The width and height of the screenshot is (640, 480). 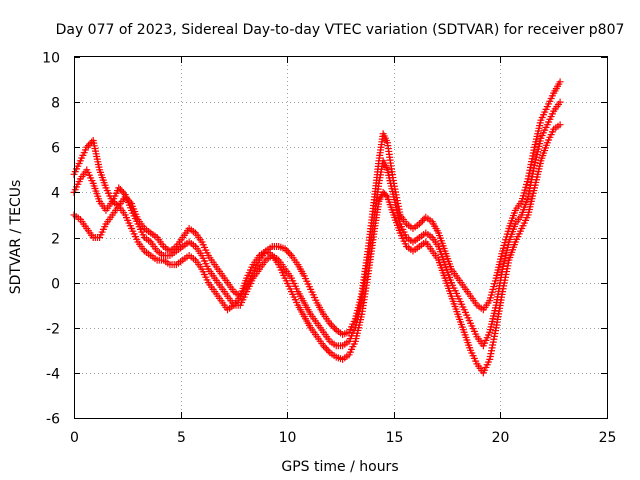 What do you see at coordinates (608, 438) in the screenshot?
I see `x-tick-label: 25` at bounding box center [608, 438].